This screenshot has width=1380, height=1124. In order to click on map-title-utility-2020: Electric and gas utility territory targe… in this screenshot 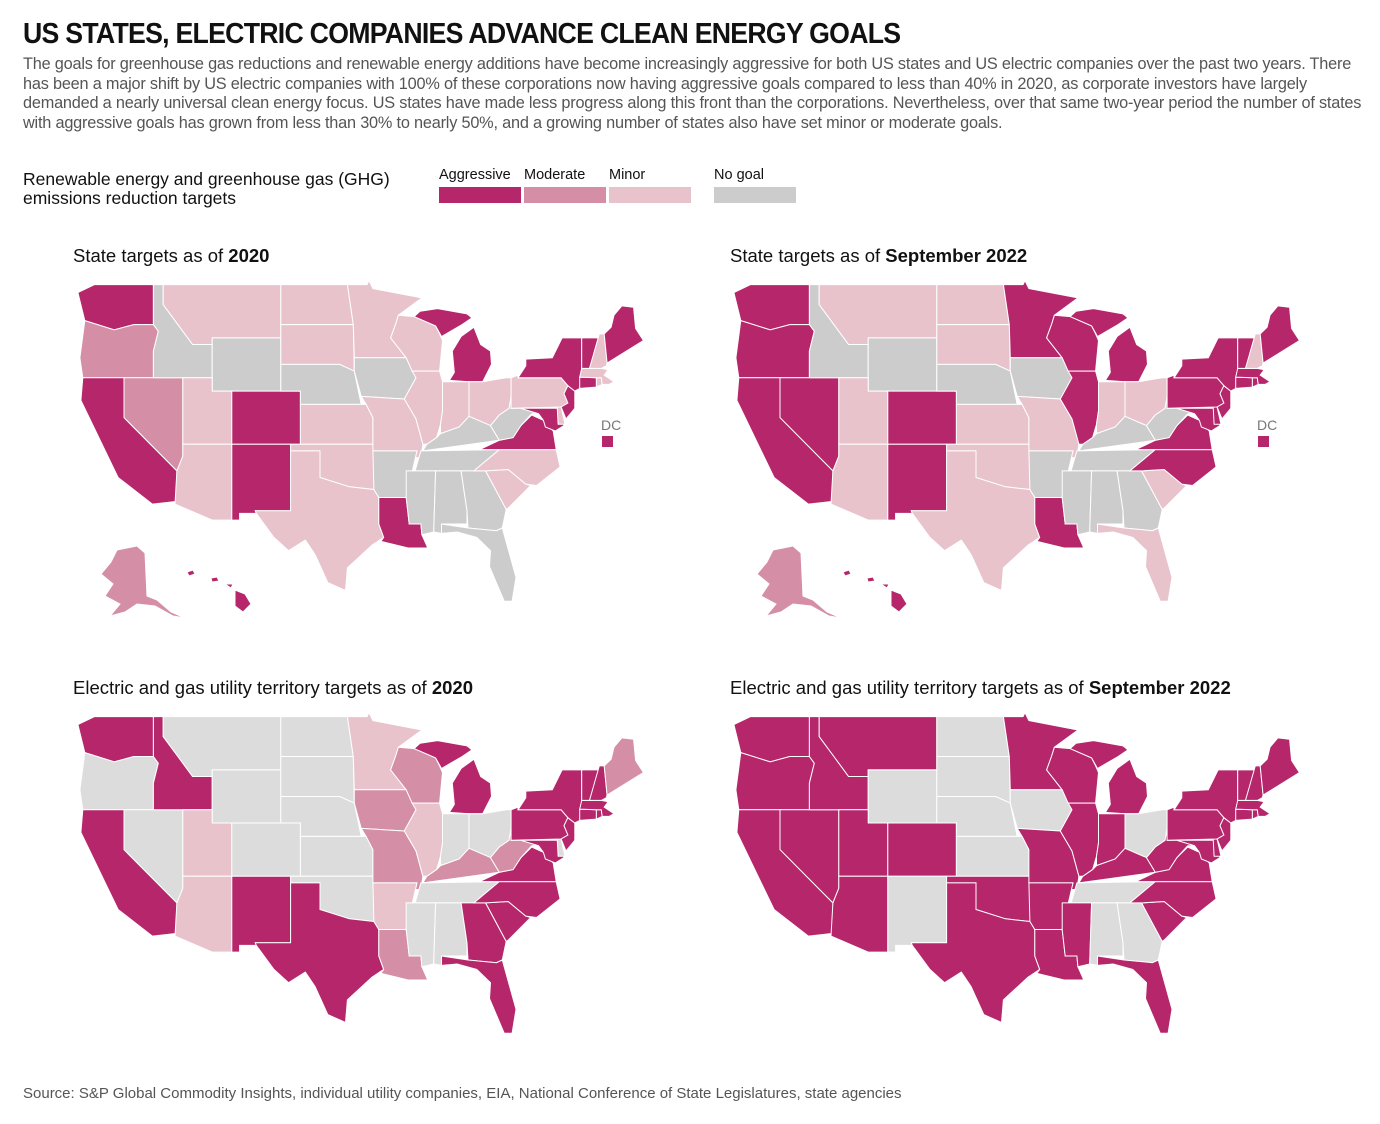, I will do `click(273, 687)`.